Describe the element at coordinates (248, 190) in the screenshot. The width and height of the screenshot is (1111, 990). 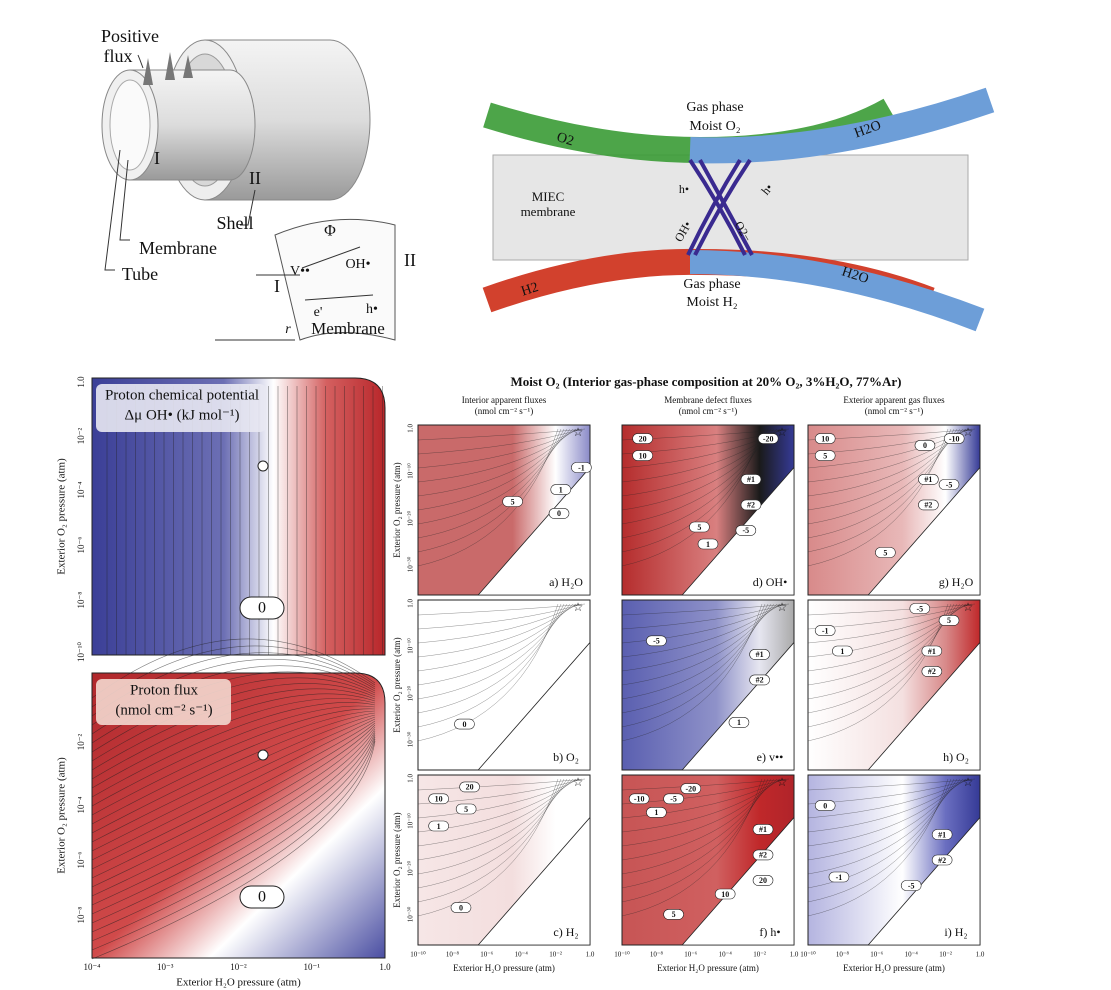
I see `tube-diagram` at that location.